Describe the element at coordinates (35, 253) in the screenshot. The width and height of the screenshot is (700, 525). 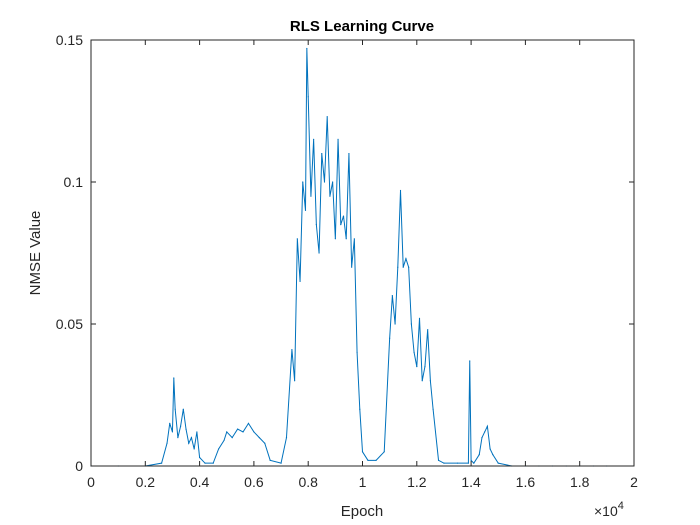
I see `y-axis-label: NMSE Value` at that location.